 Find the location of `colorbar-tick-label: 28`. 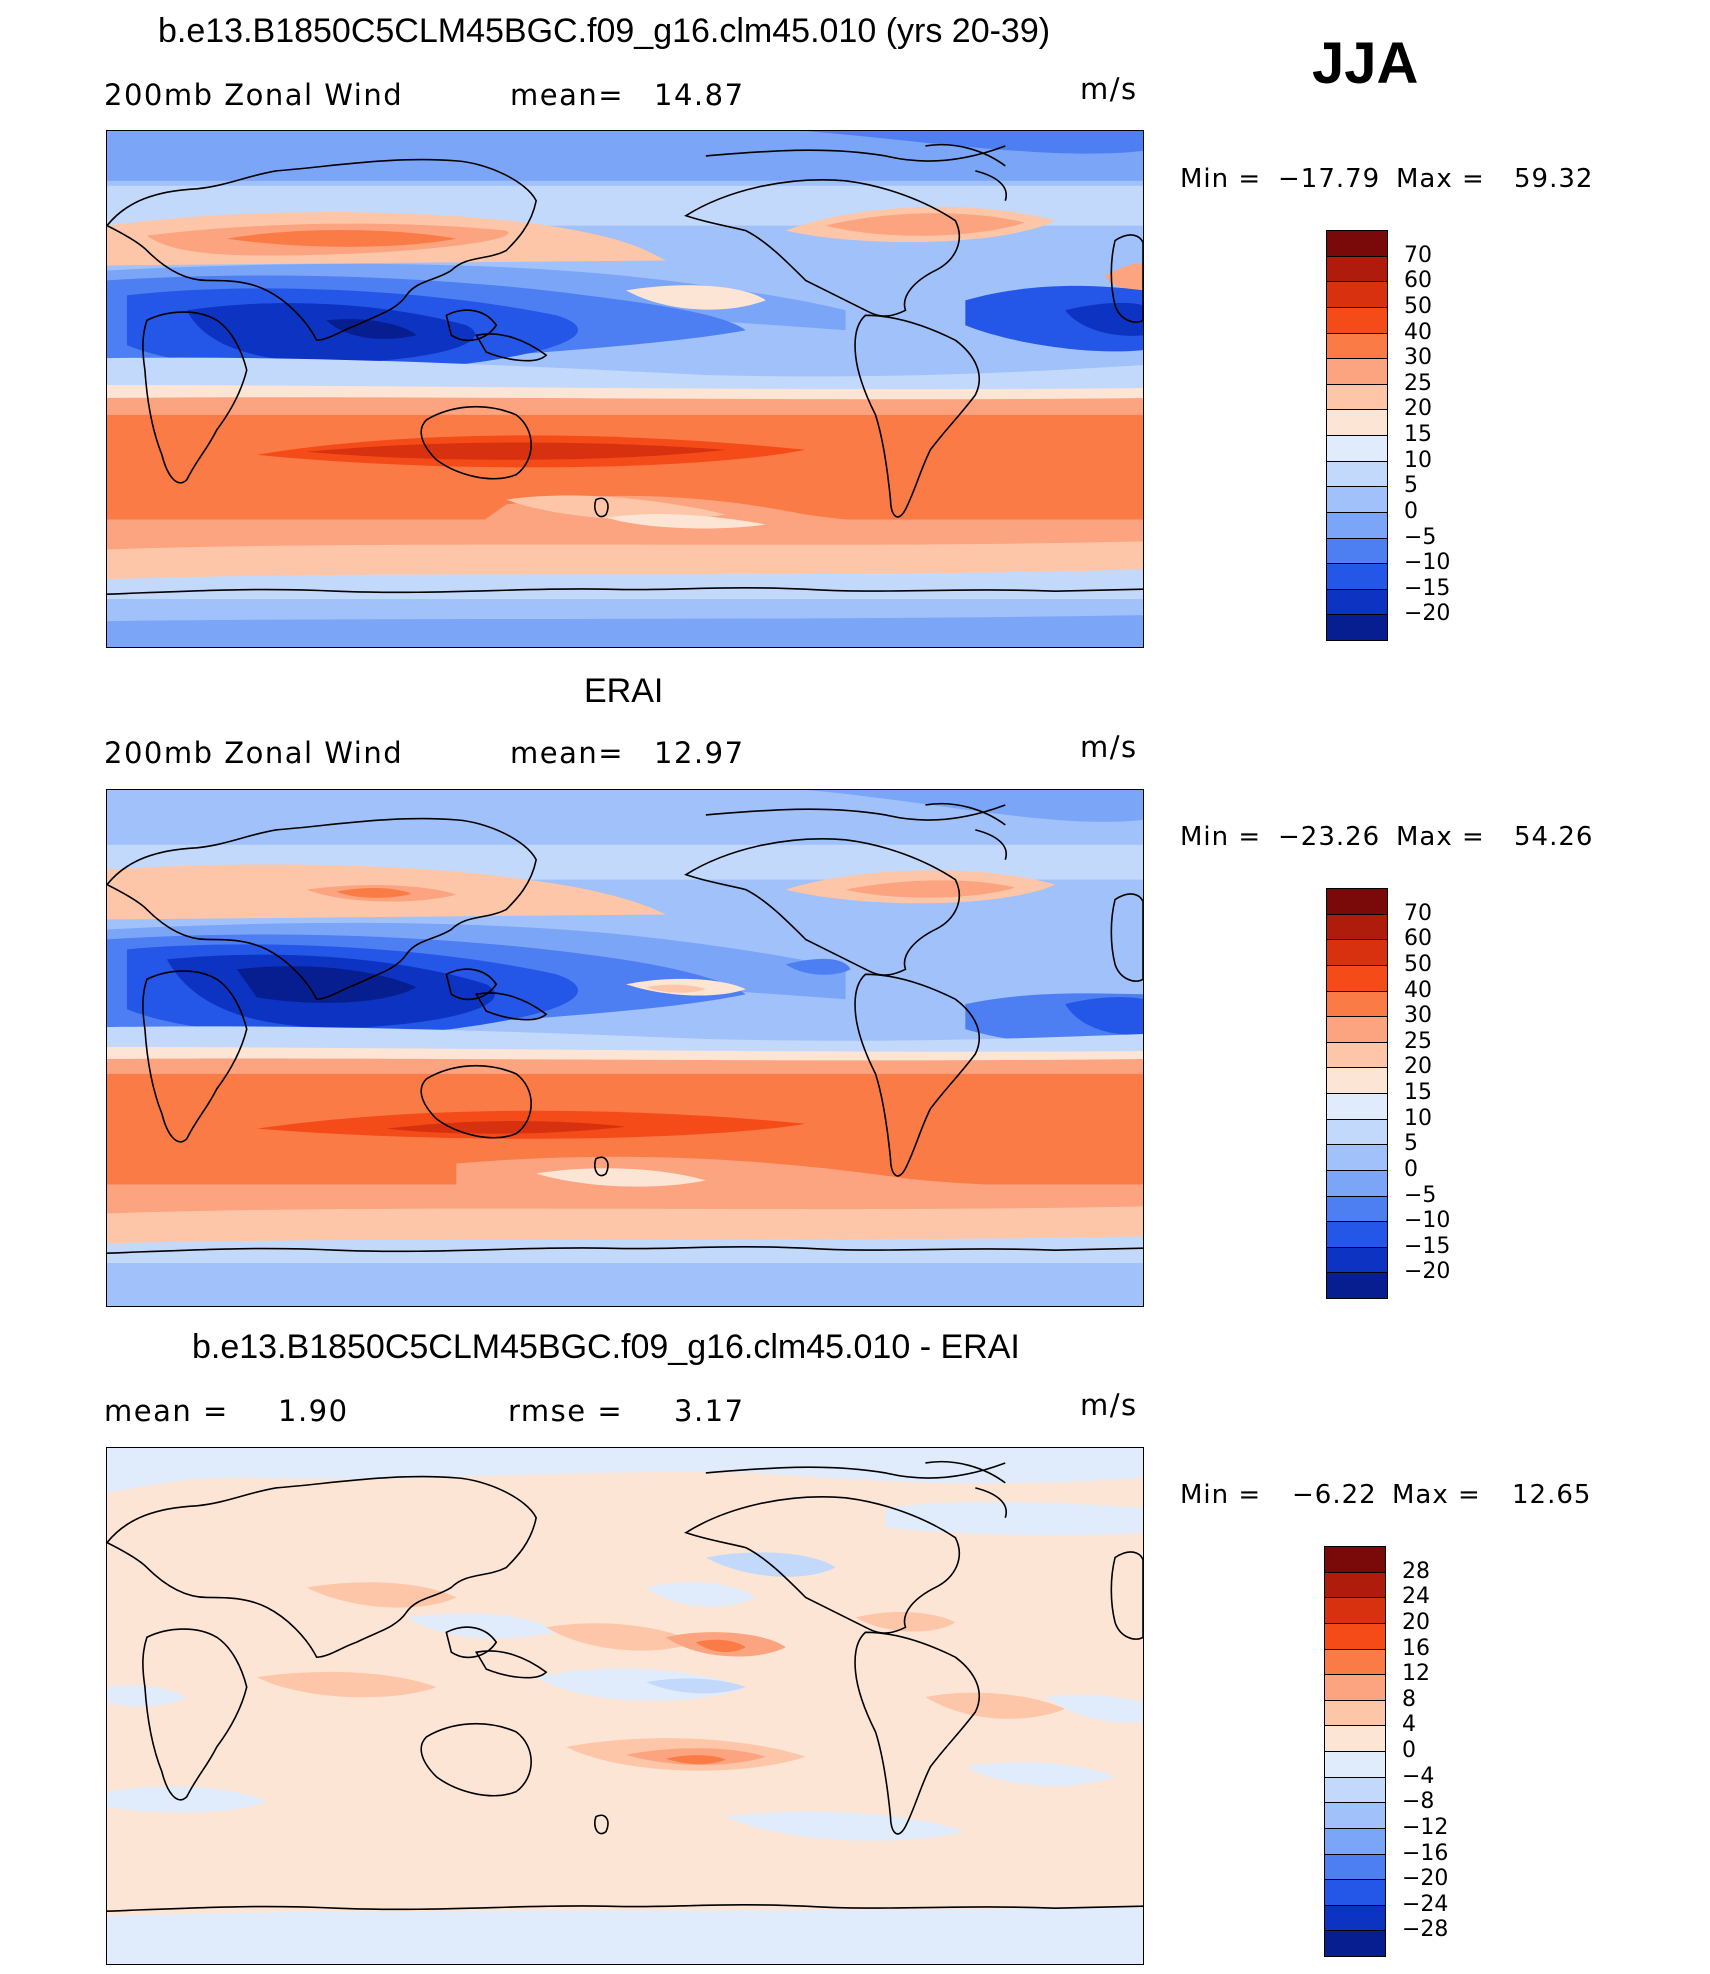

colorbar-tick-label: 28 is located at coordinates (1416, 1571).